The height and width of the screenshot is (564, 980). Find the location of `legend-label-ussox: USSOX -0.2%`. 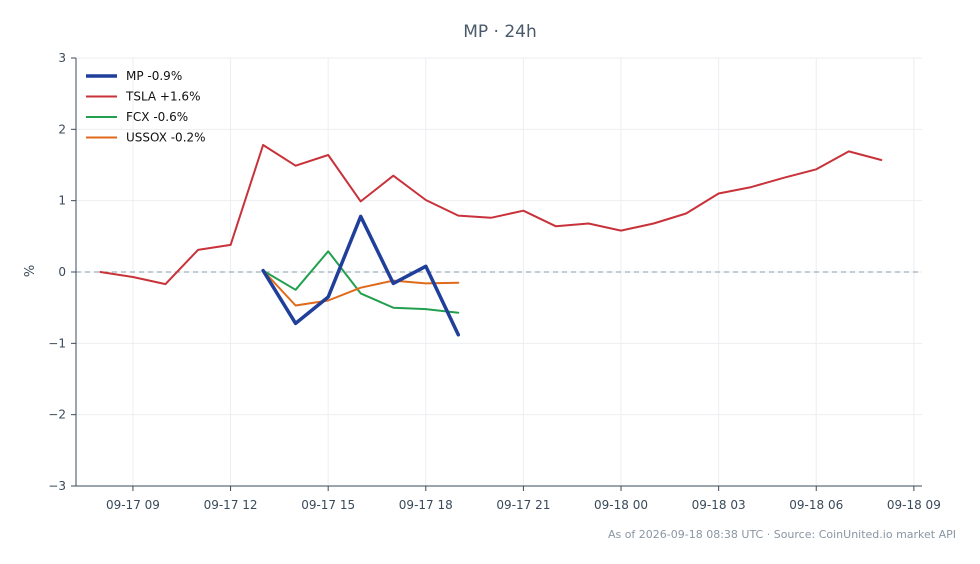

legend-label-ussox: USSOX -0.2% is located at coordinates (166, 138).